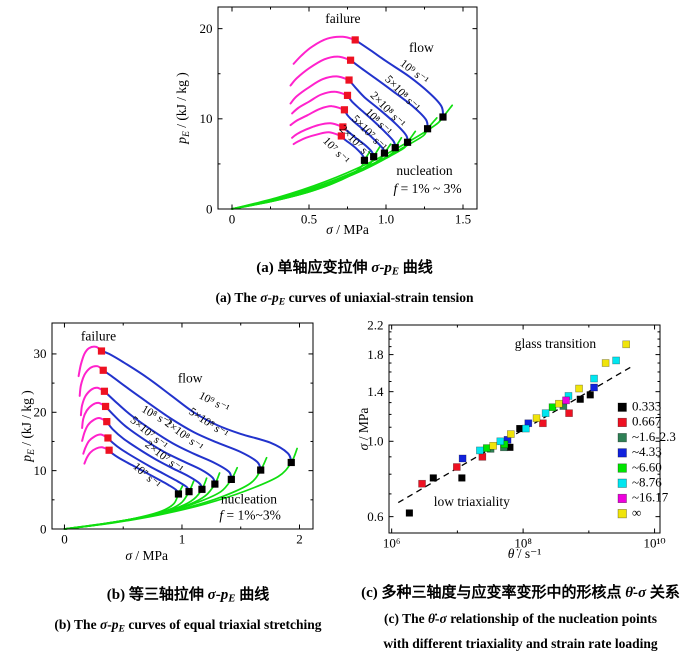 The image size is (689, 655). I want to click on y-tick-label: 1.0, so click(375, 441).